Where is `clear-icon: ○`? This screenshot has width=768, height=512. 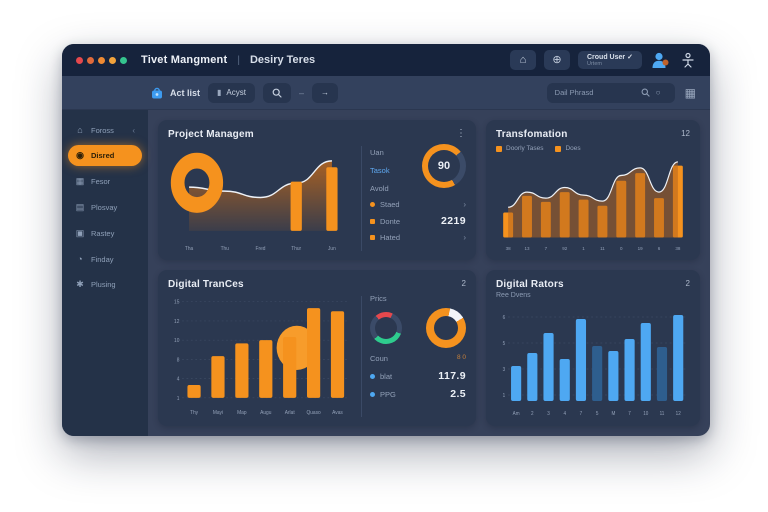
clear-icon: ○ is located at coordinates (658, 92).